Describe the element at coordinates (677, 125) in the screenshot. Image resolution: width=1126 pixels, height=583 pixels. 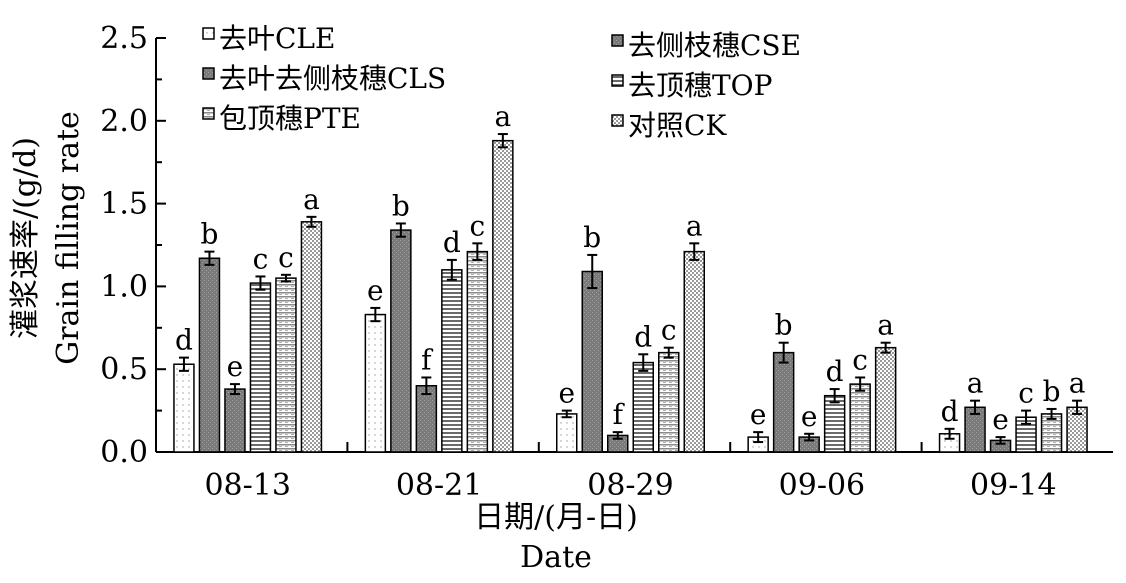
I see `legend-label: 对照CK` at that location.